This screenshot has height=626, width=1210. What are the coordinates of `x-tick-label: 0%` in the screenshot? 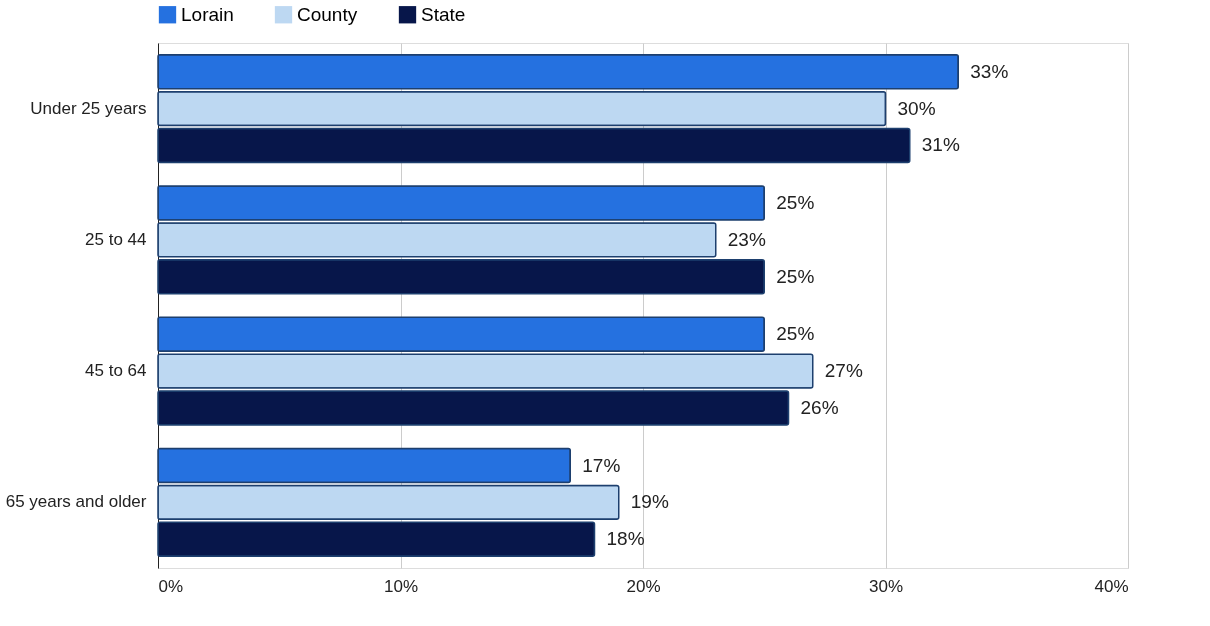 It's located at (171, 586).